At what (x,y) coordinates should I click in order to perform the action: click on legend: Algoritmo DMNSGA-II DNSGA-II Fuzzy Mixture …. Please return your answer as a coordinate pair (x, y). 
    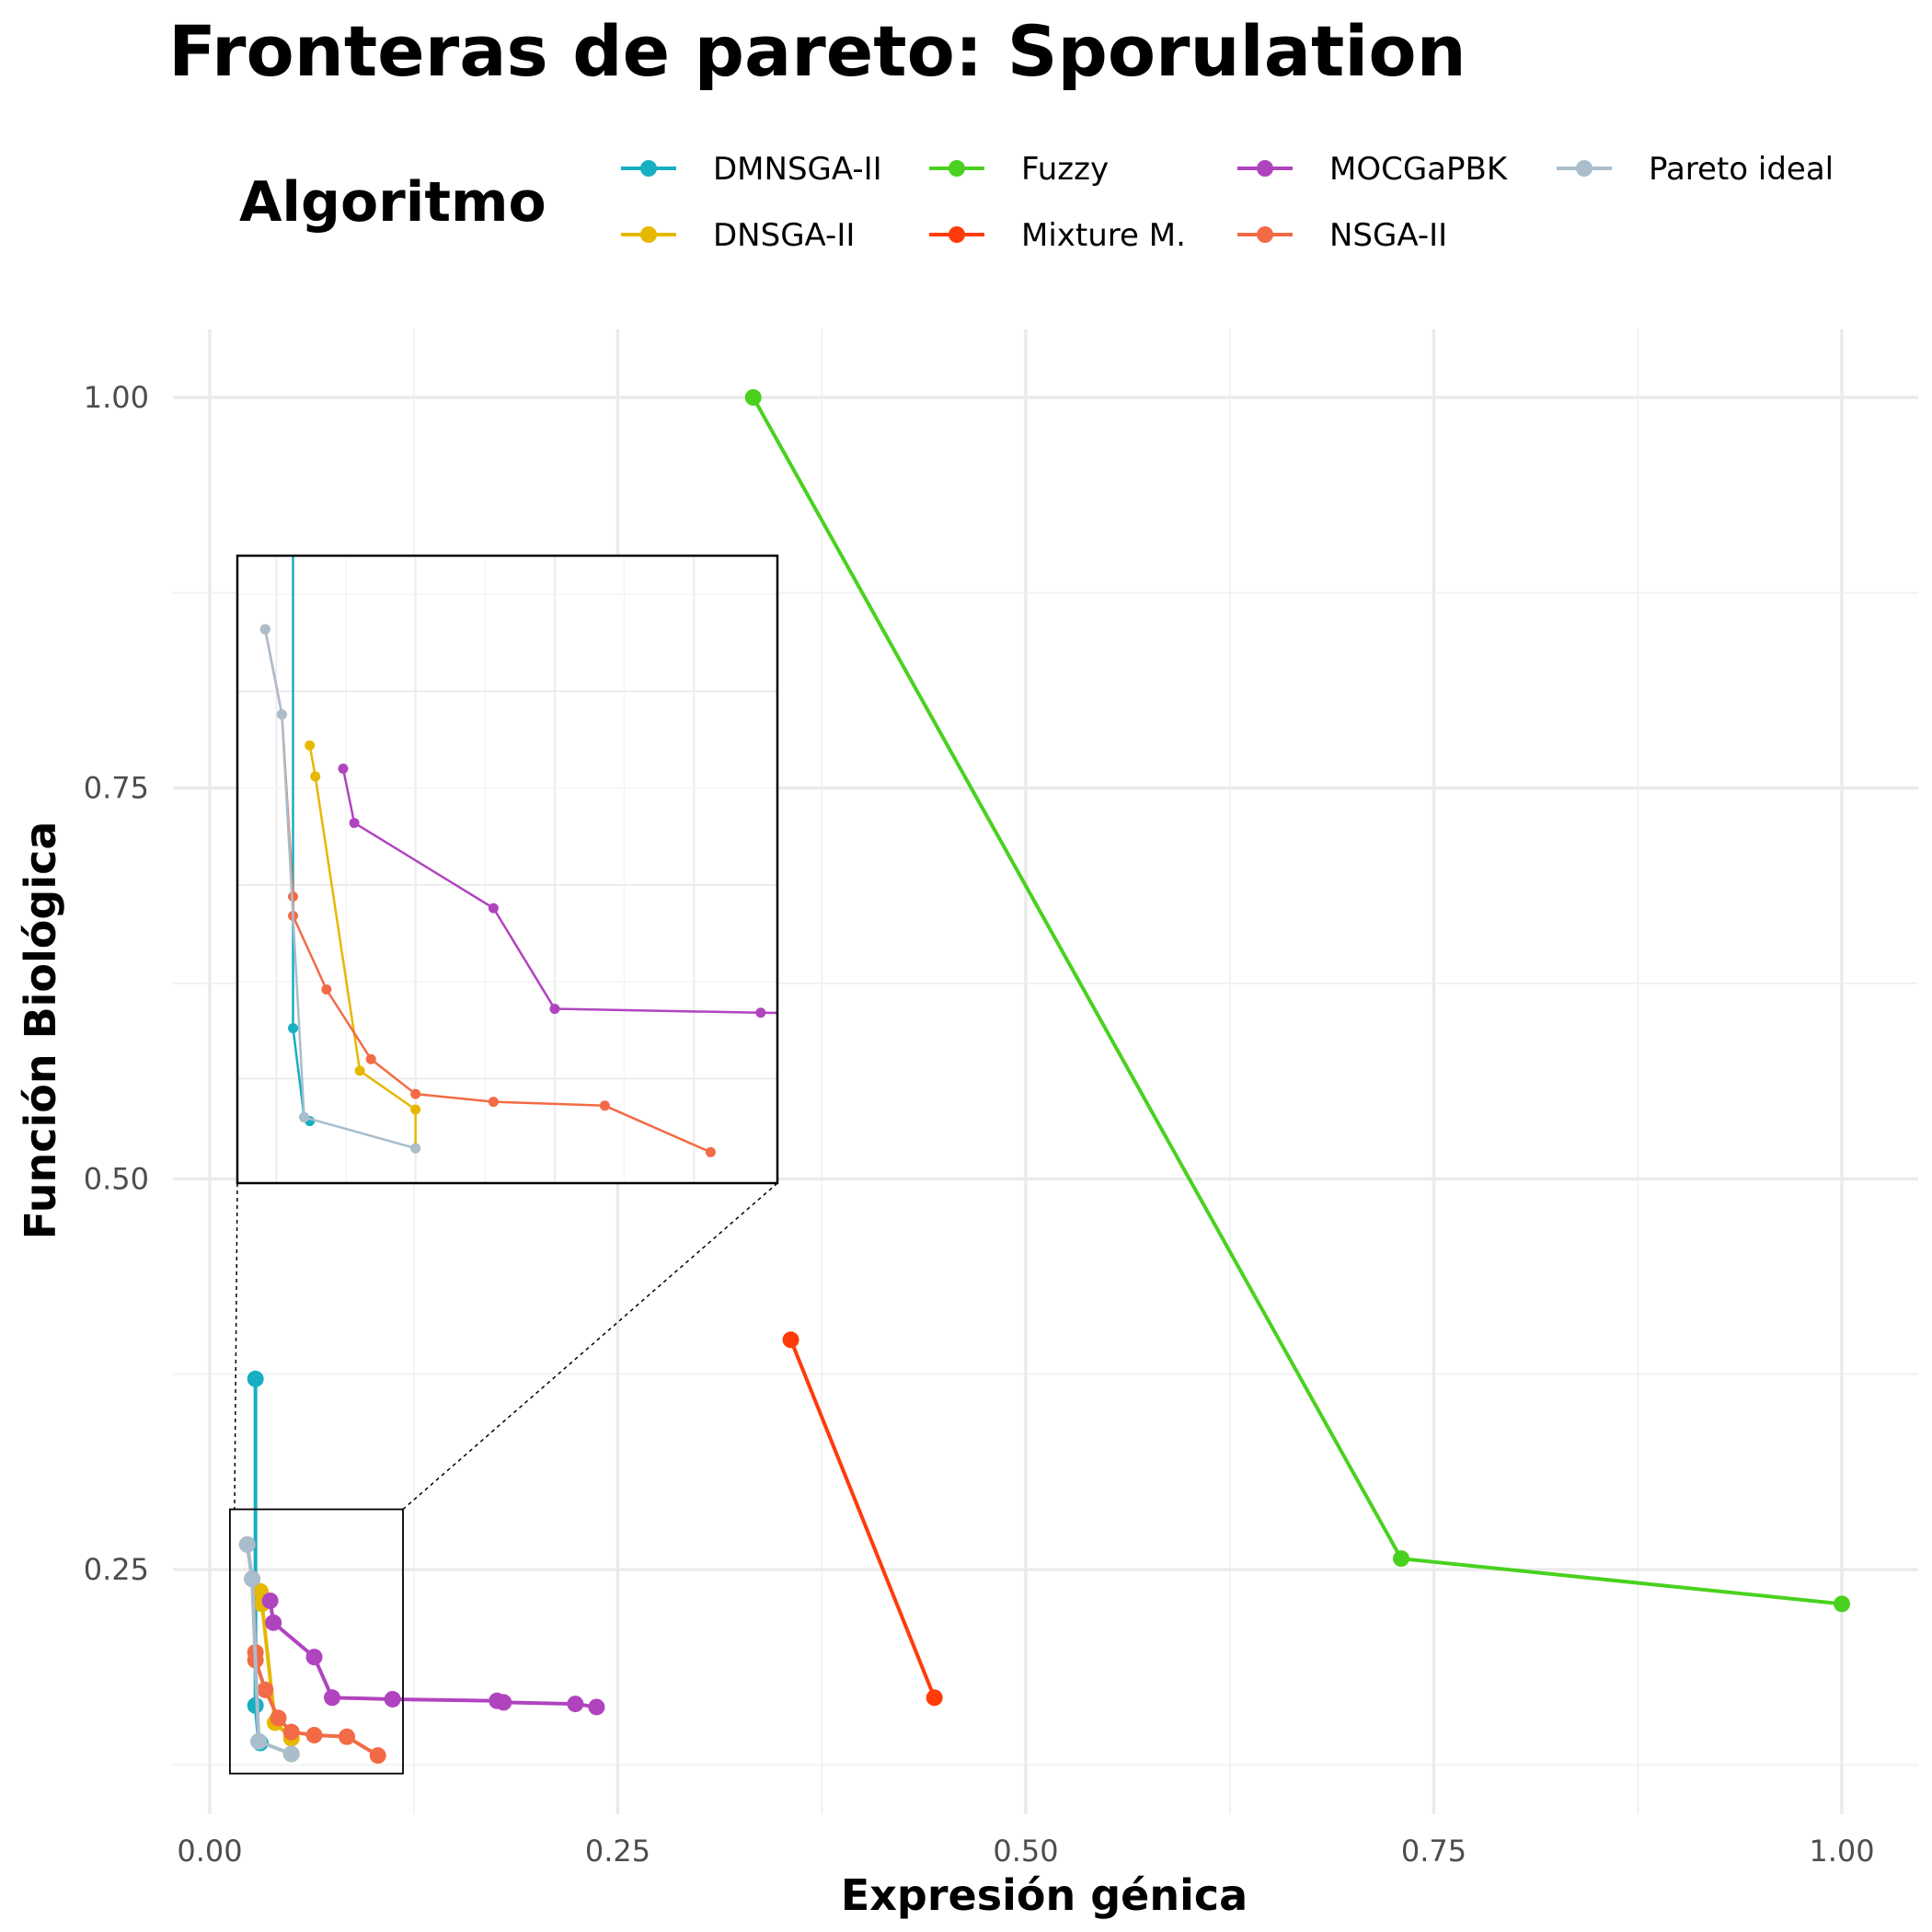
    Looking at the image, I should click on (1036, 202).